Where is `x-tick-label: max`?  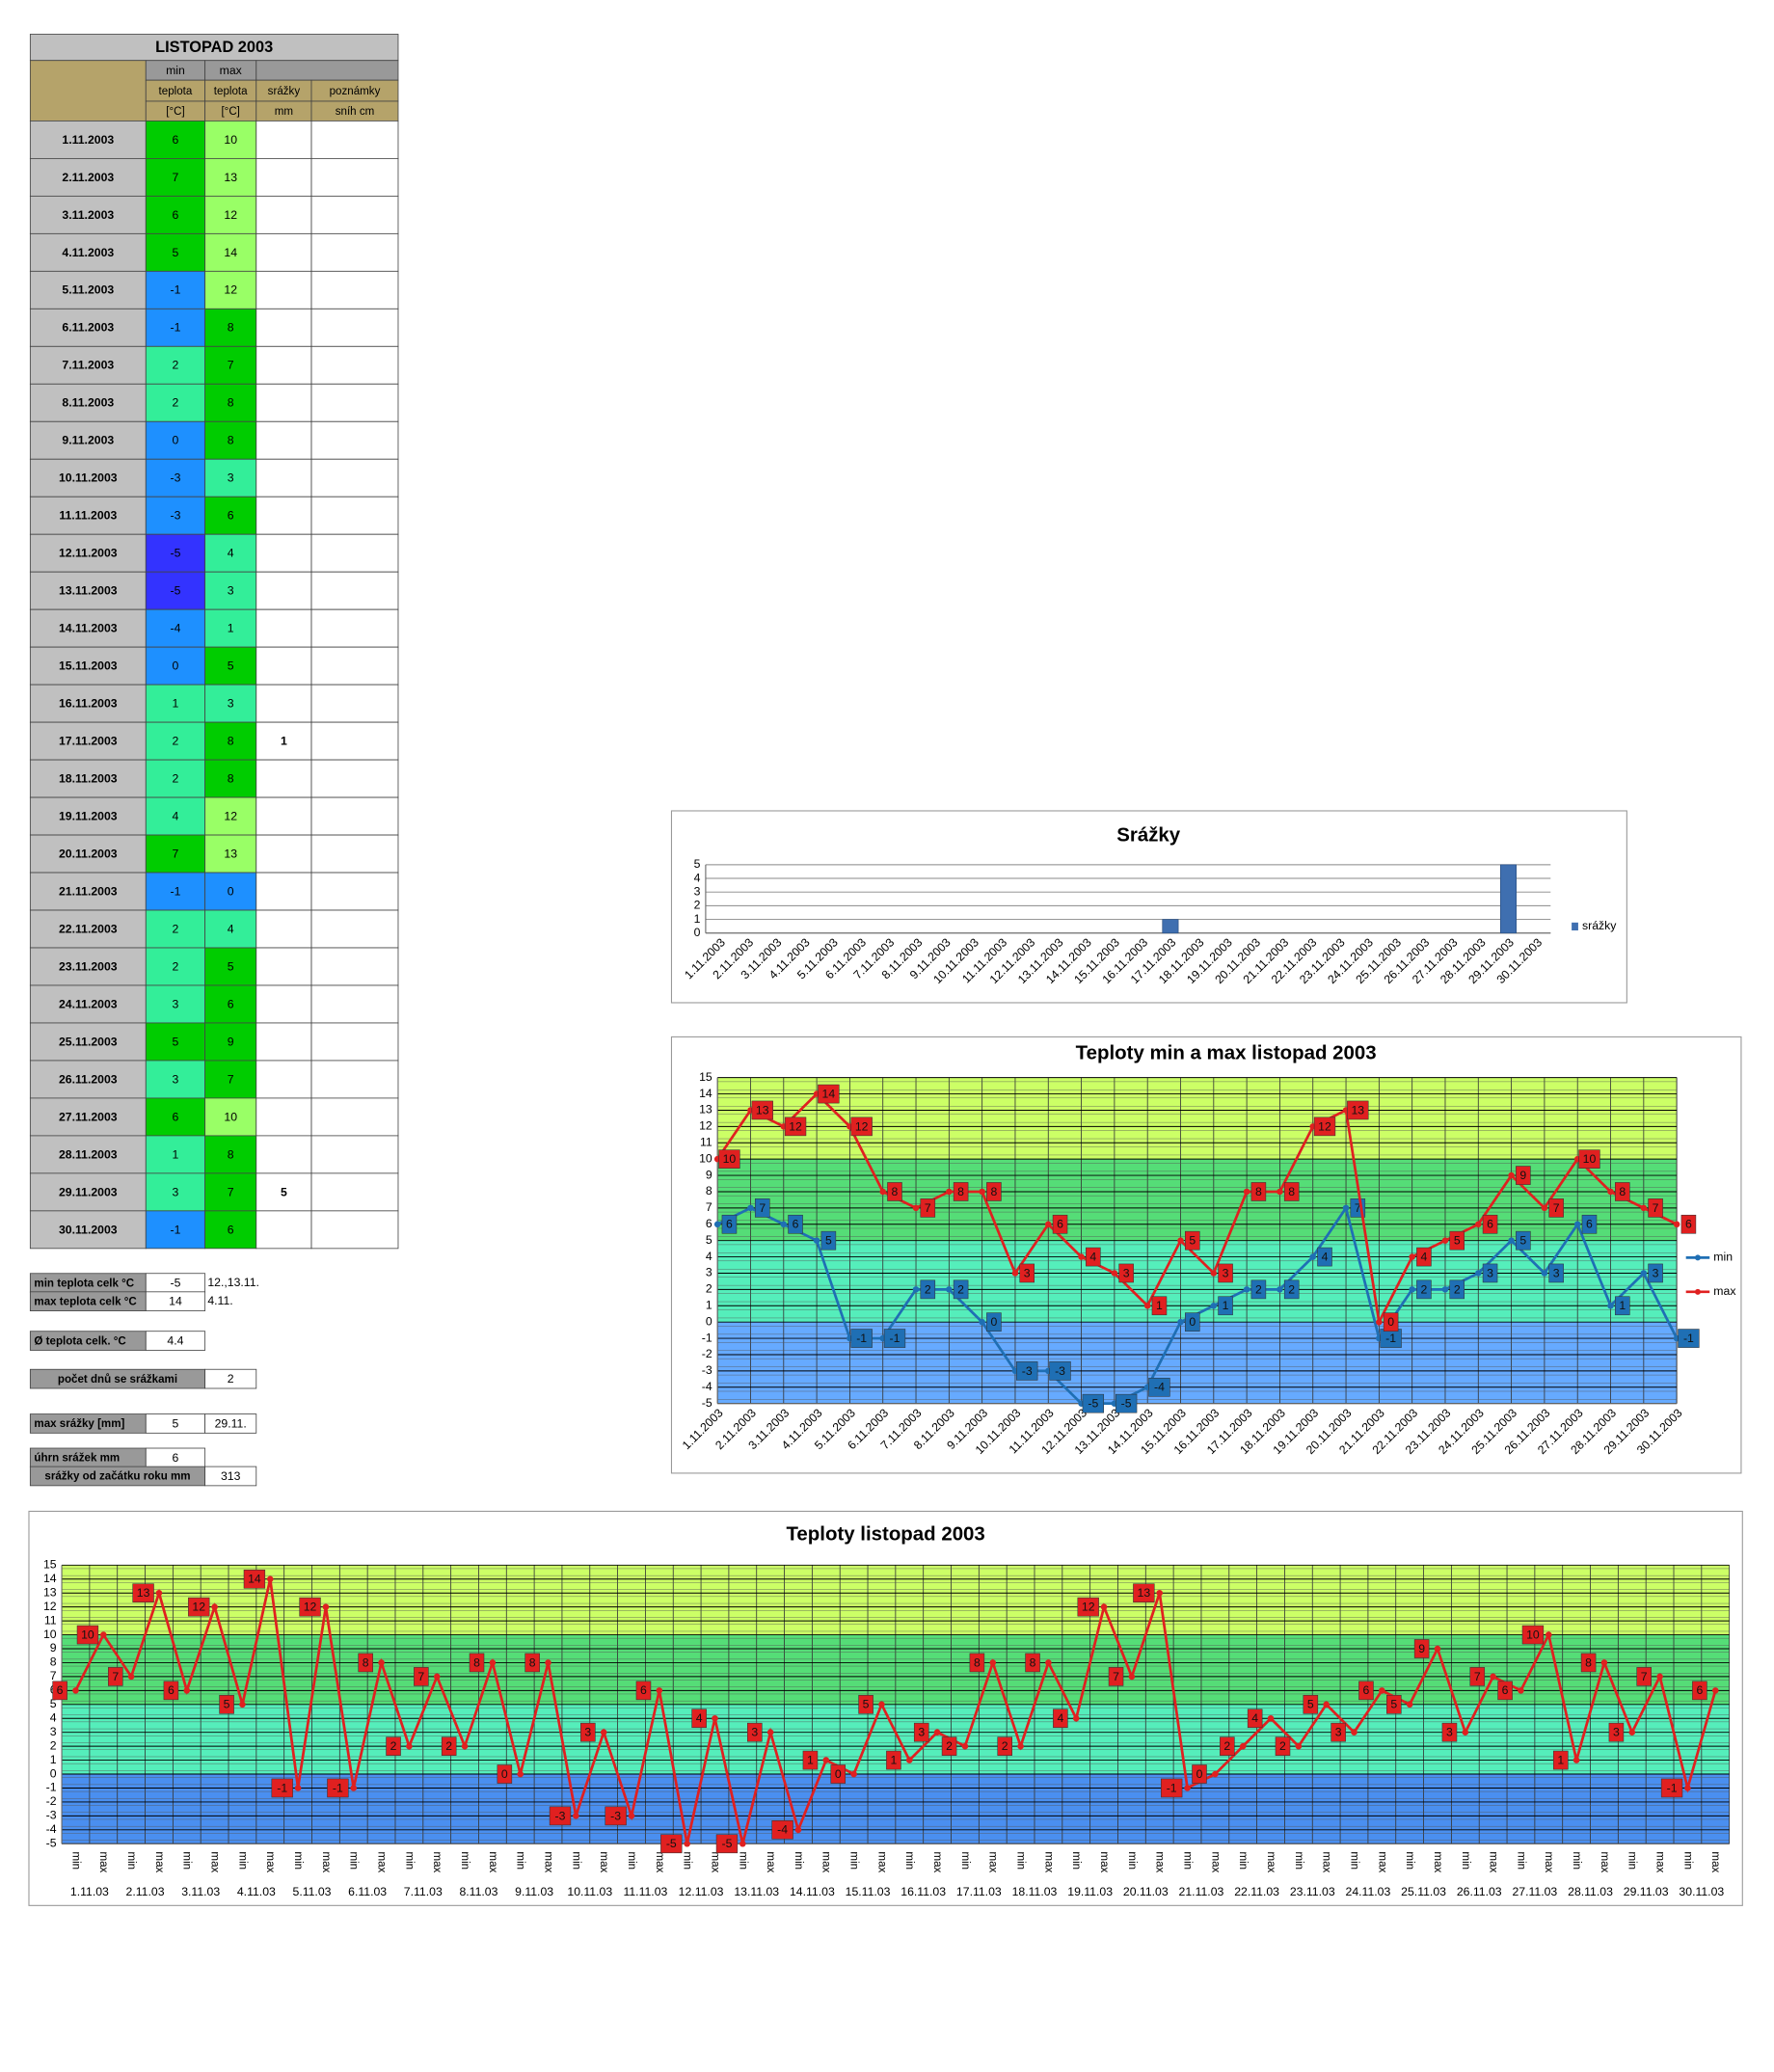 x-tick-label: max is located at coordinates (826, 1861).